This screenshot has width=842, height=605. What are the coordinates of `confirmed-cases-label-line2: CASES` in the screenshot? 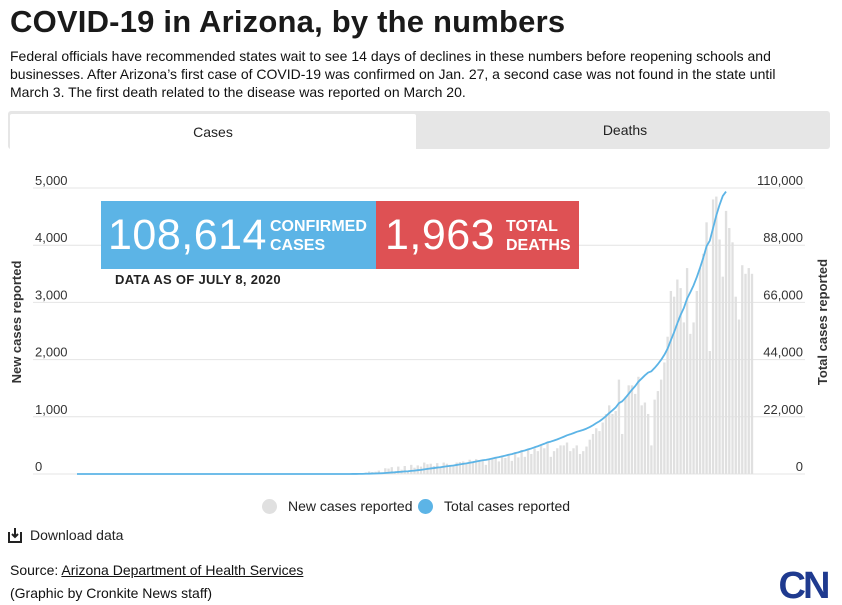 It's located at (298, 245).